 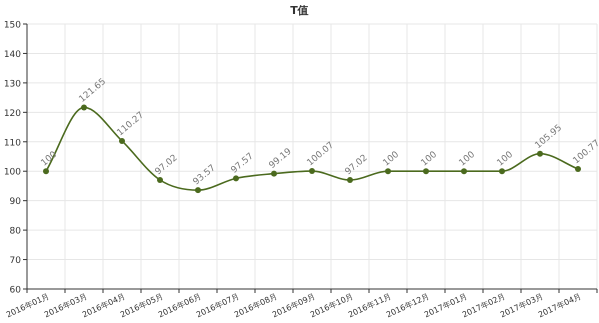 I want to click on chart-title: T值, so click(x=299, y=10).